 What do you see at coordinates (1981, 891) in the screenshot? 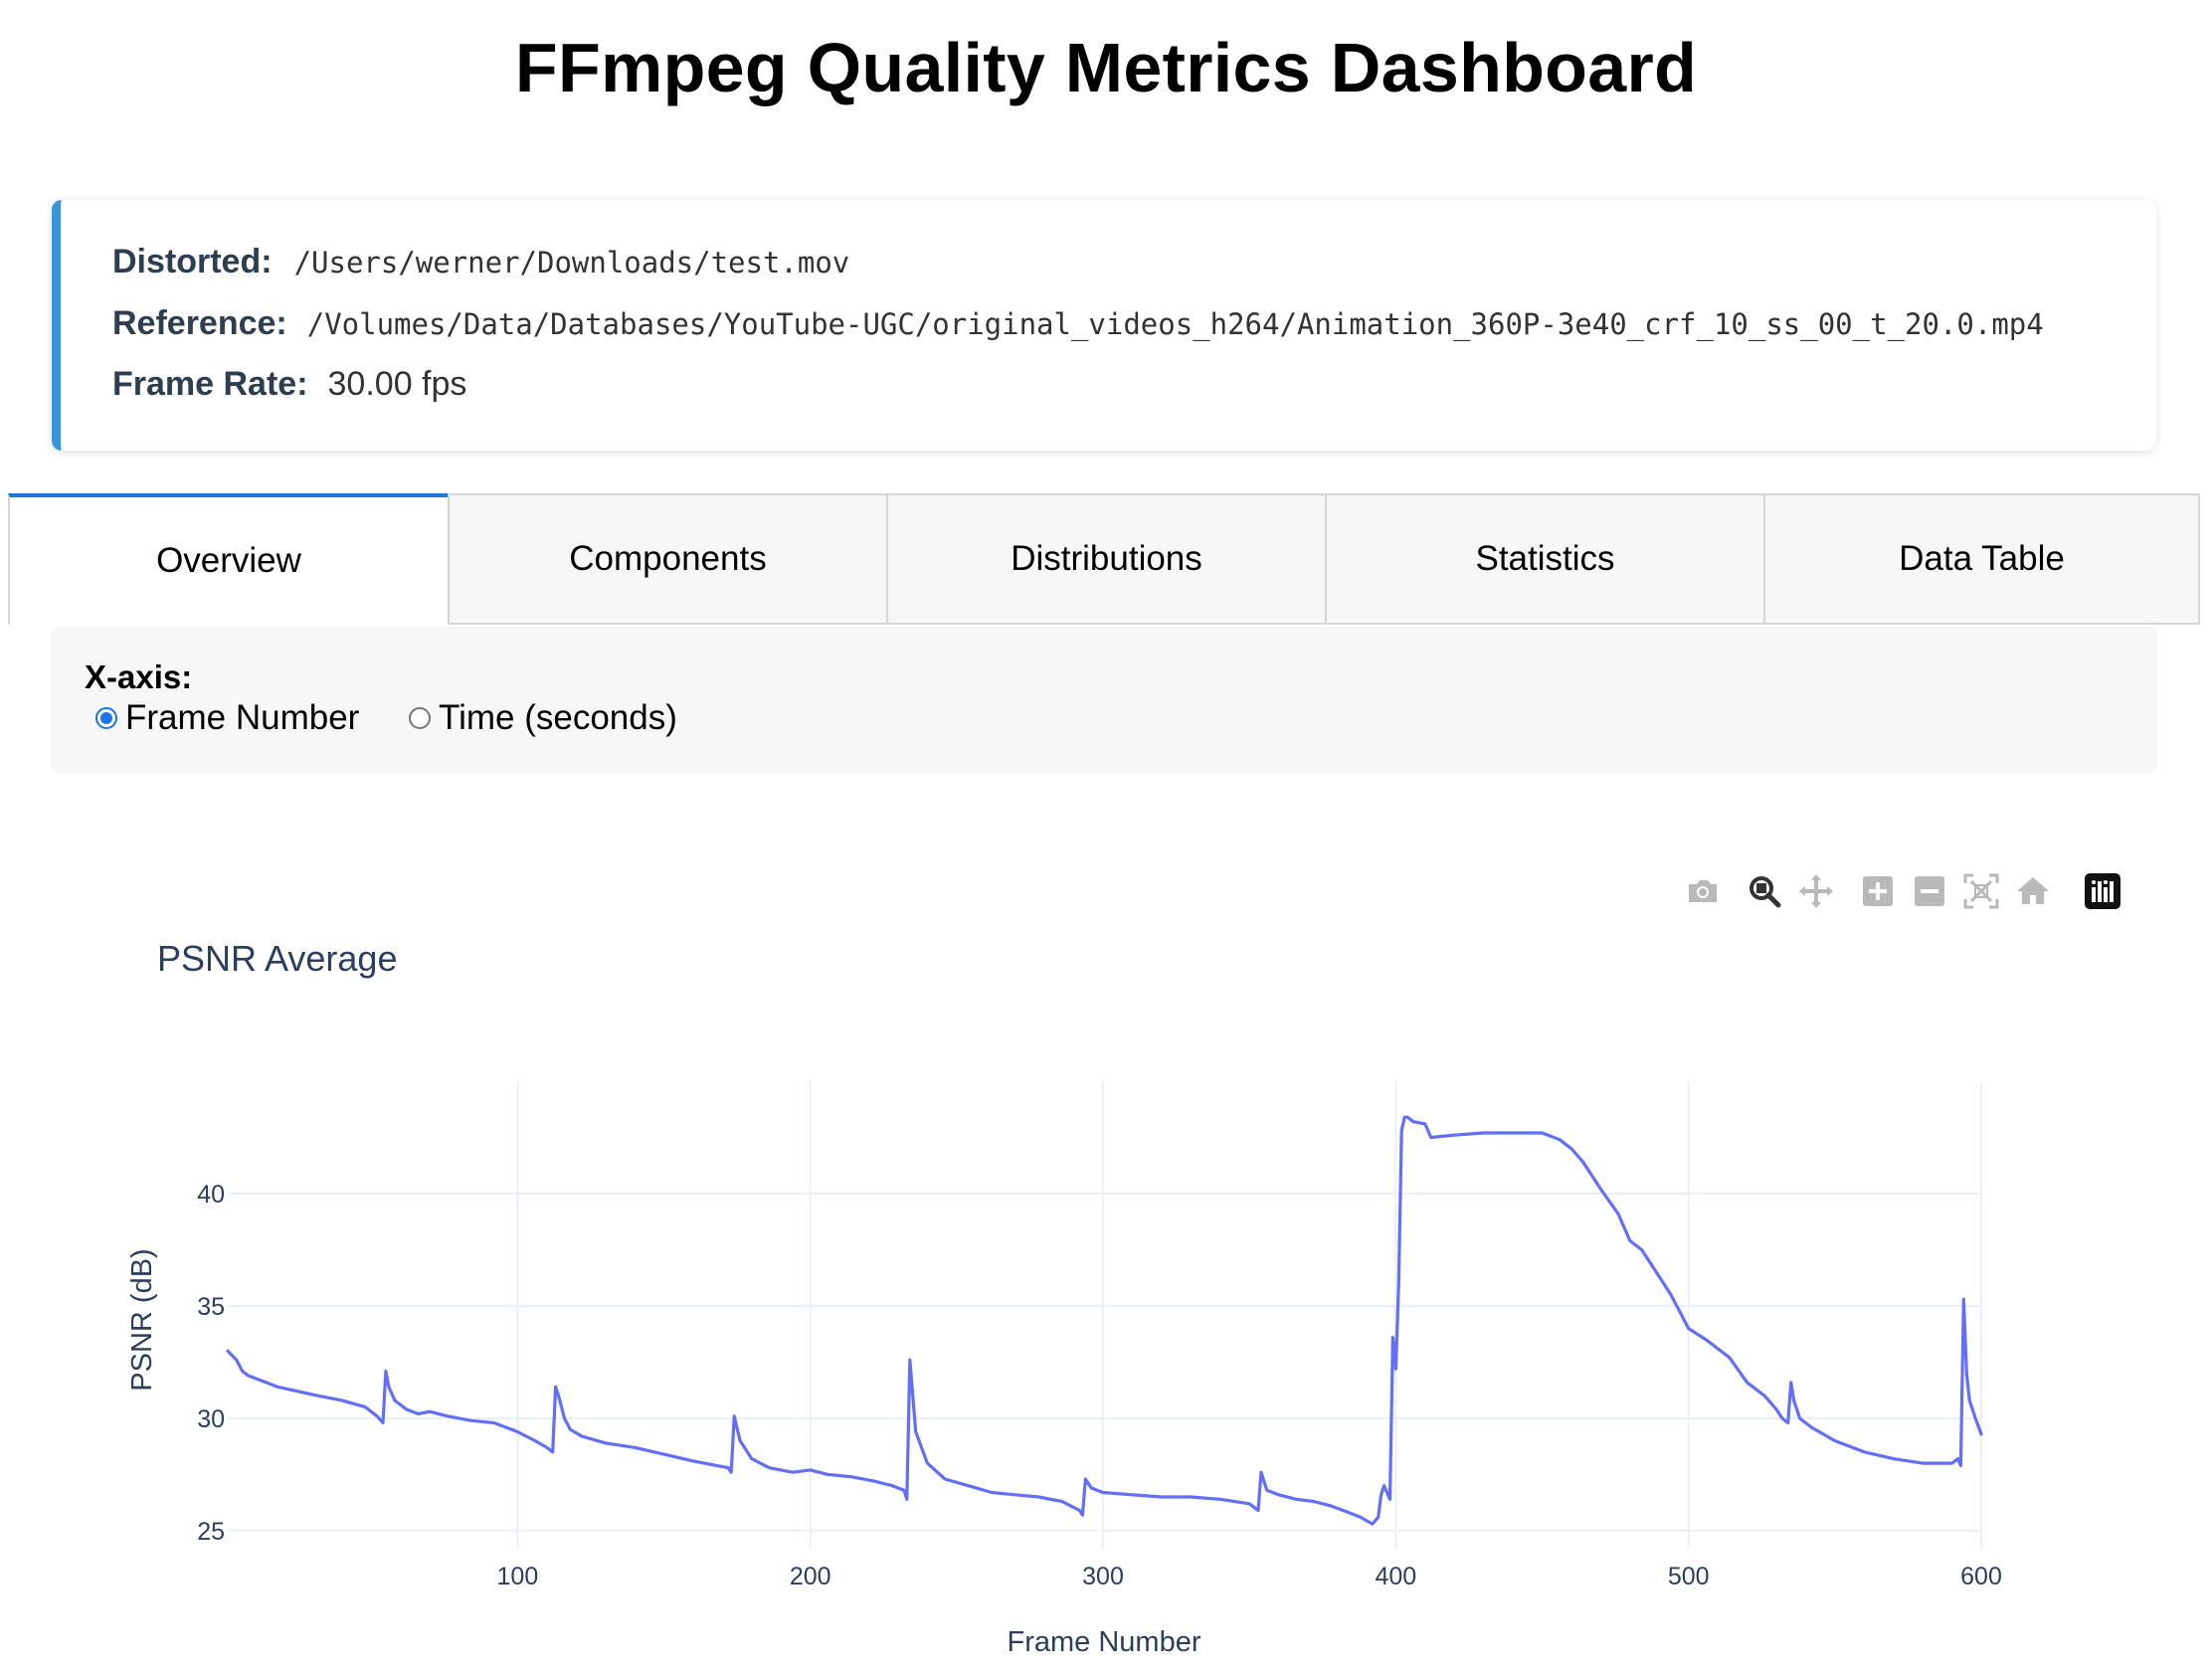
I see `autoscale-icon` at bounding box center [1981, 891].